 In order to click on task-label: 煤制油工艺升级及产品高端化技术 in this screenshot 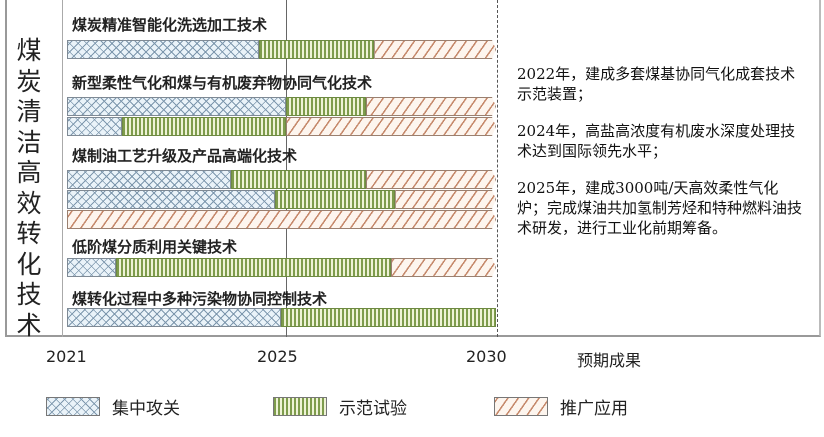, I will do `click(185, 156)`.